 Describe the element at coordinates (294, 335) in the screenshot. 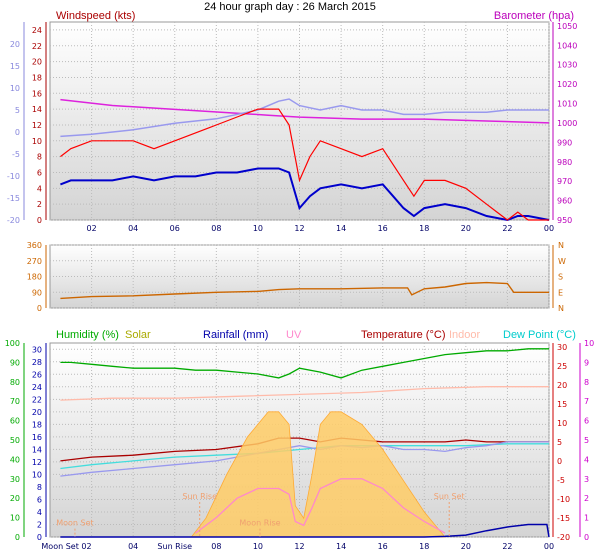

I see `legend-label: UV` at that location.